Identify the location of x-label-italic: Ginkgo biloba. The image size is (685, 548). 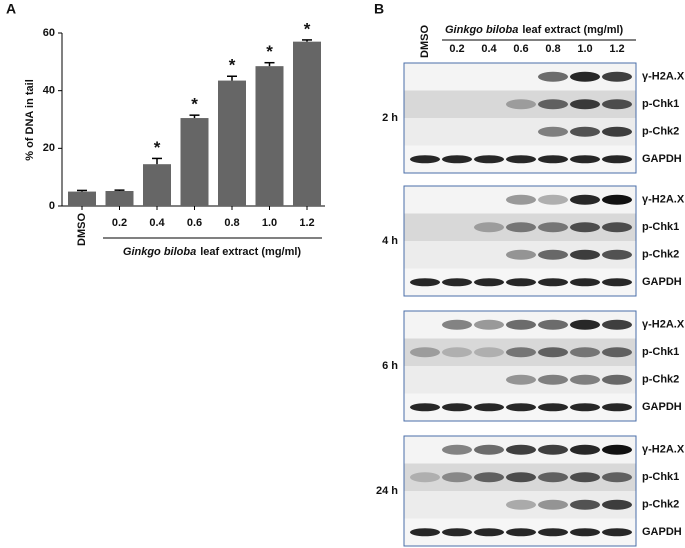
(159, 252).